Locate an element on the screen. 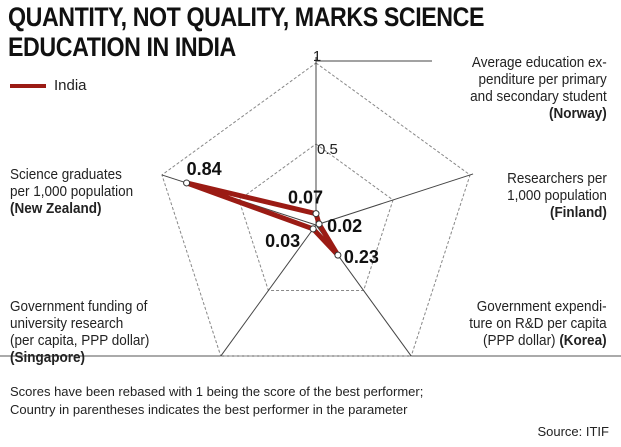  legend-label-india: India is located at coordinates (70, 85).